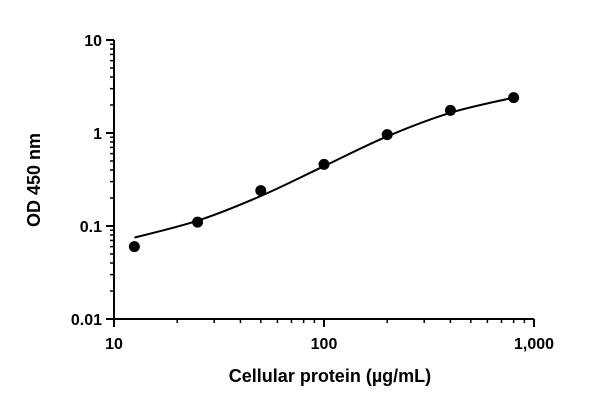 This screenshot has height=411, width=600. Describe the element at coordinates (114, 344) in the screenshot. I see `x-tick-label: 10` at that location.